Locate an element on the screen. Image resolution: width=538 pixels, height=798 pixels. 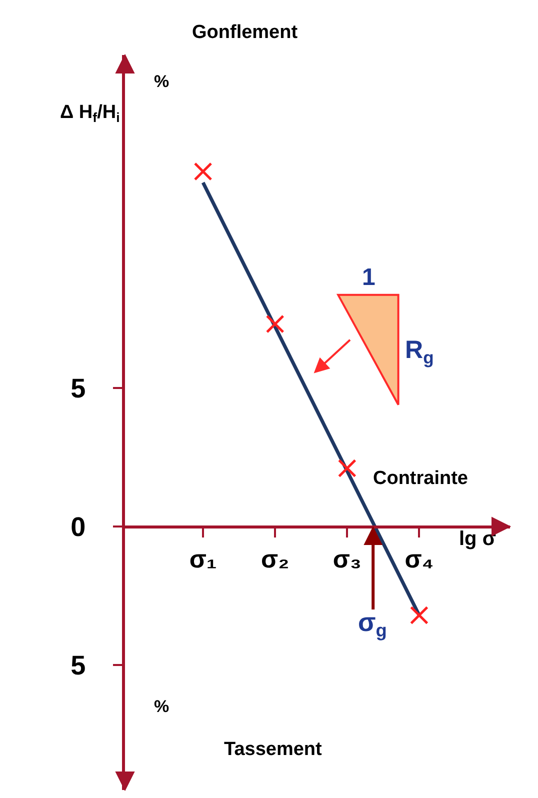
x-tick-label: σ₃ is located at coordinates (347, 560).